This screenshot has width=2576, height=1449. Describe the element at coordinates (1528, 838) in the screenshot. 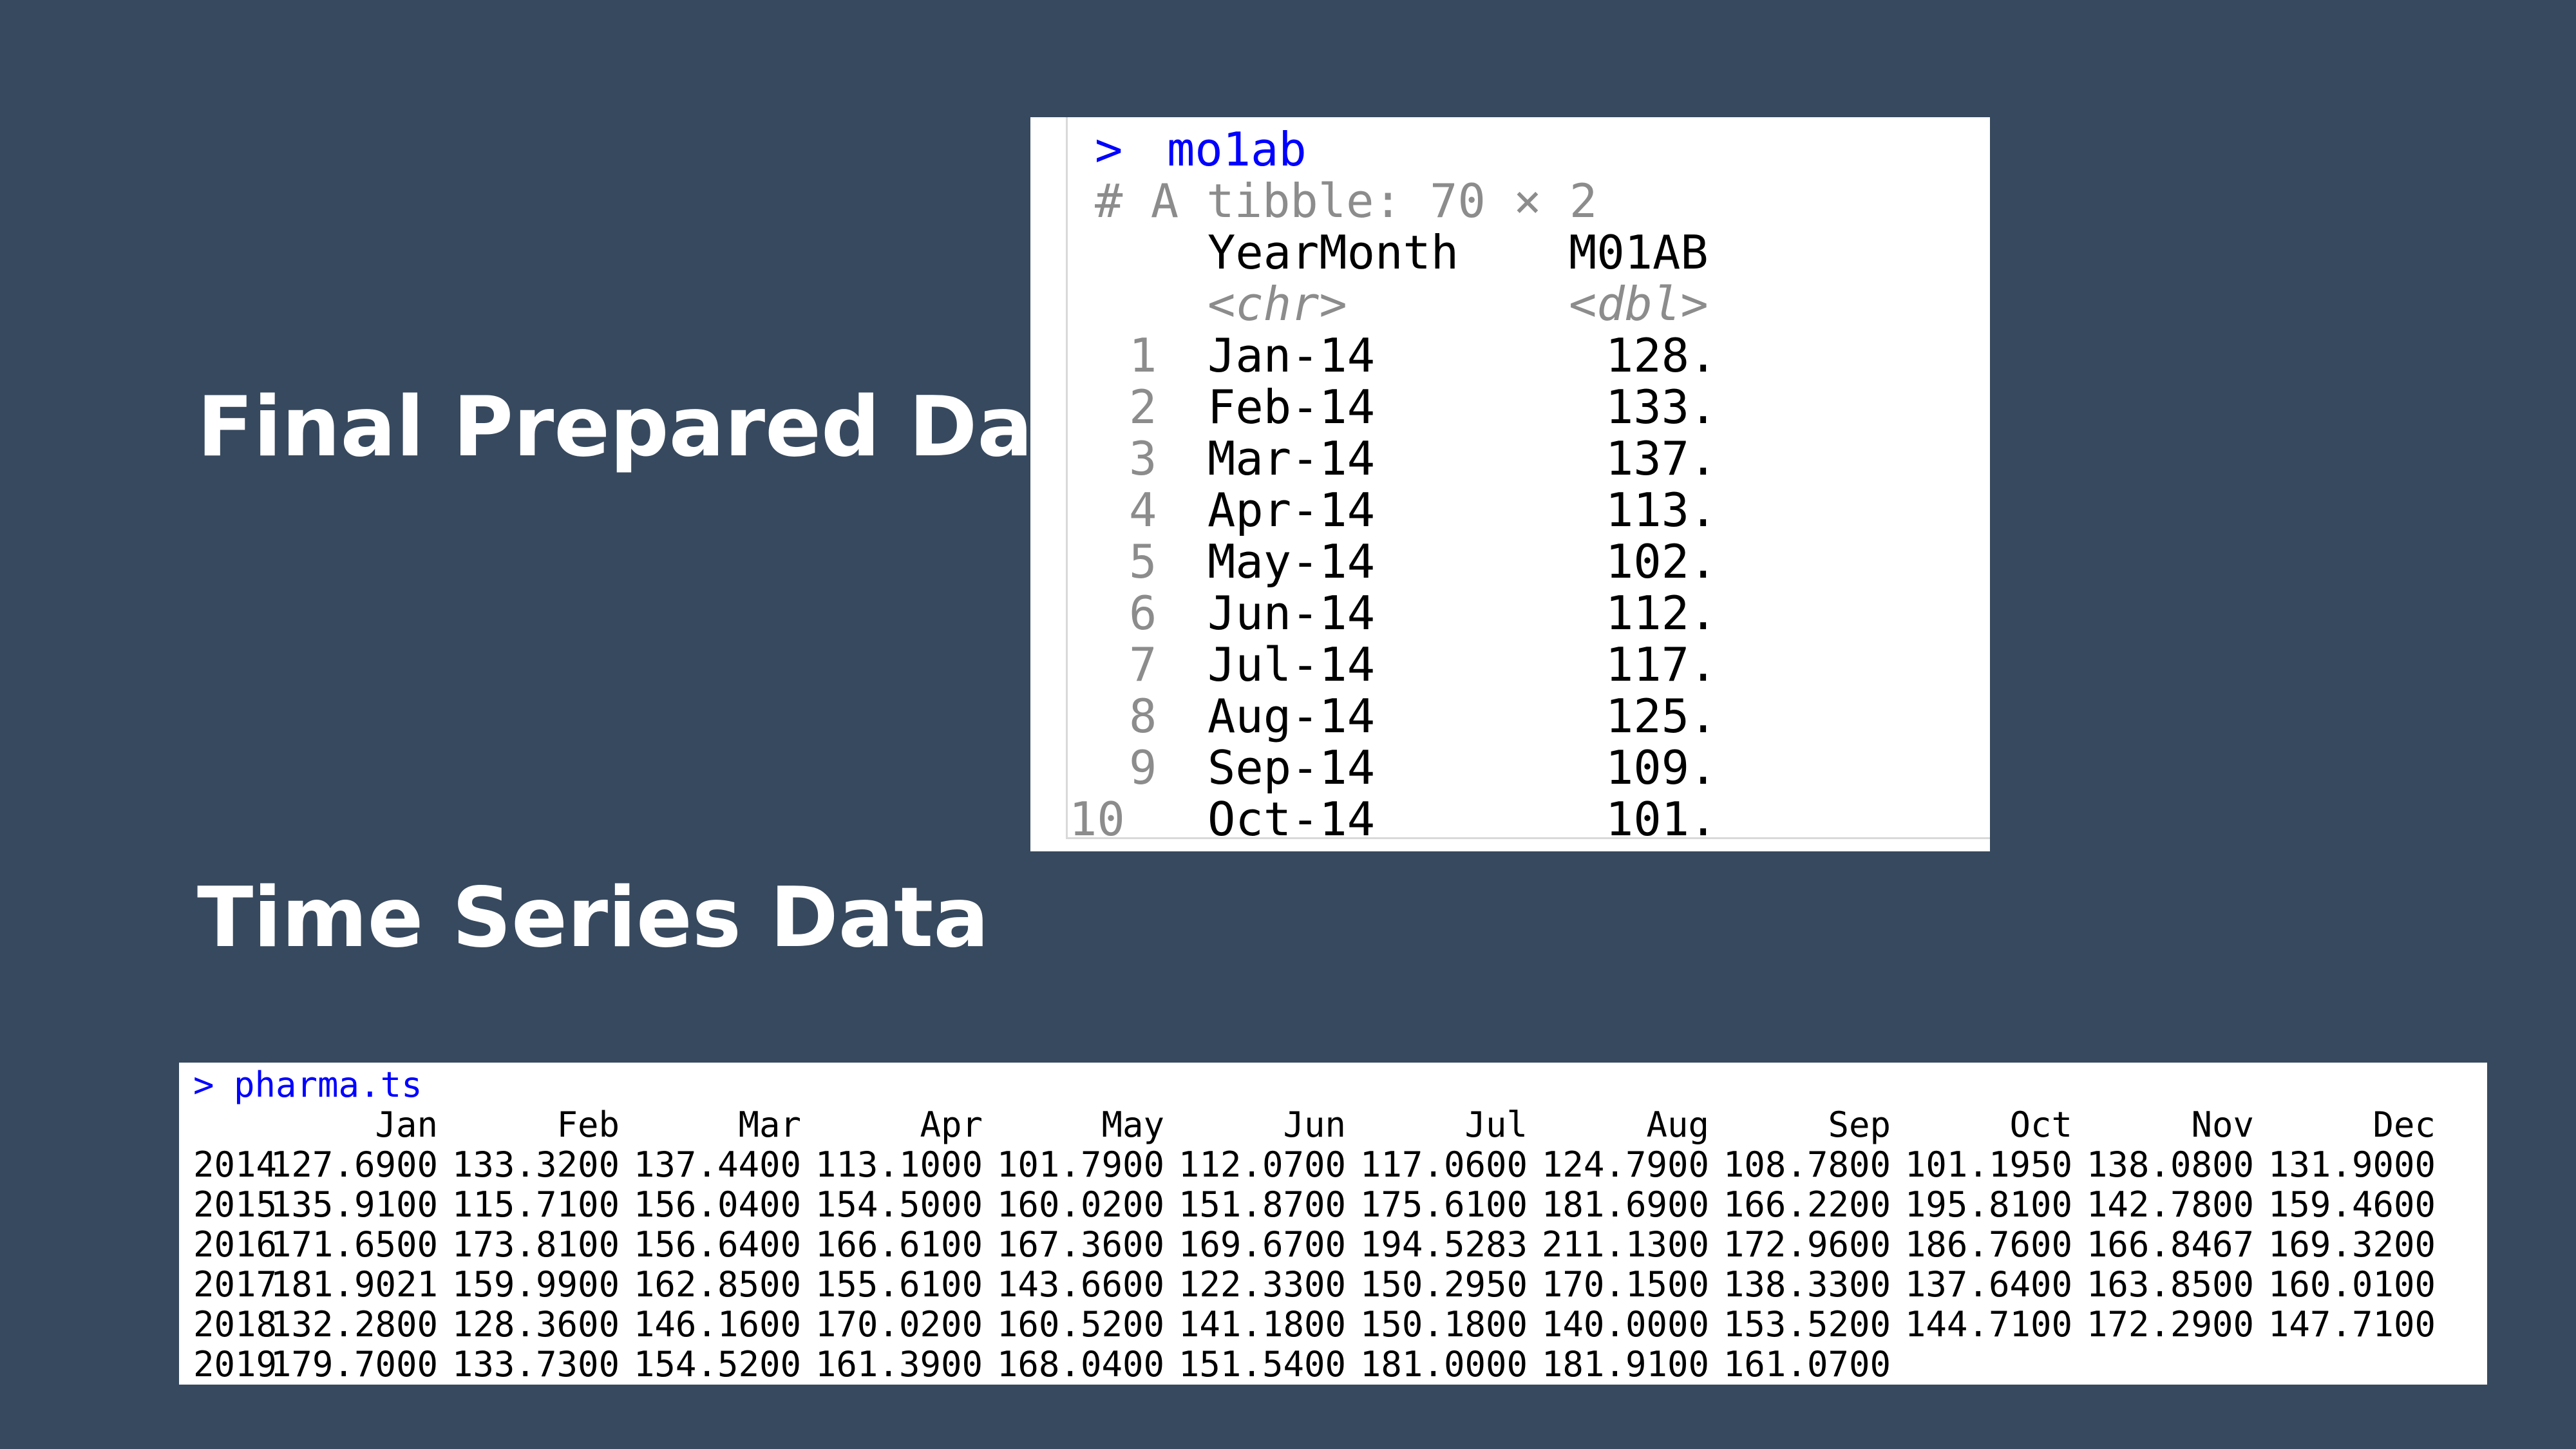

I see `console-bottom-divider` at that location.